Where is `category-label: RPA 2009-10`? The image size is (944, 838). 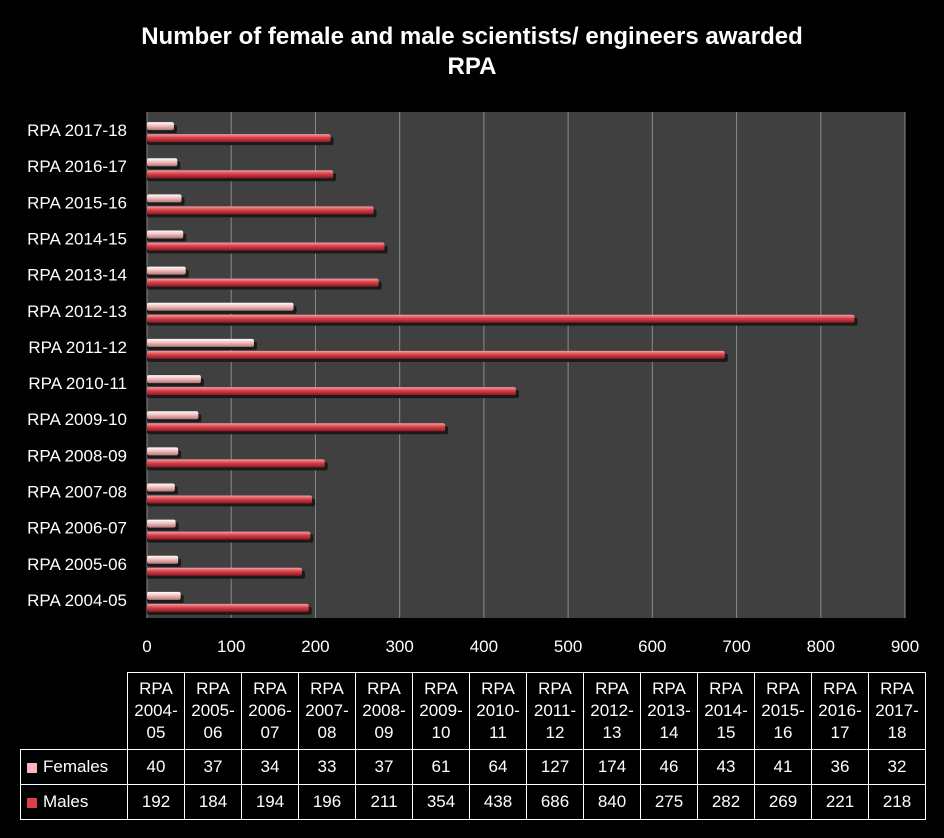 category-label: RPA 2009-10 is located at coordinates (77, 419).